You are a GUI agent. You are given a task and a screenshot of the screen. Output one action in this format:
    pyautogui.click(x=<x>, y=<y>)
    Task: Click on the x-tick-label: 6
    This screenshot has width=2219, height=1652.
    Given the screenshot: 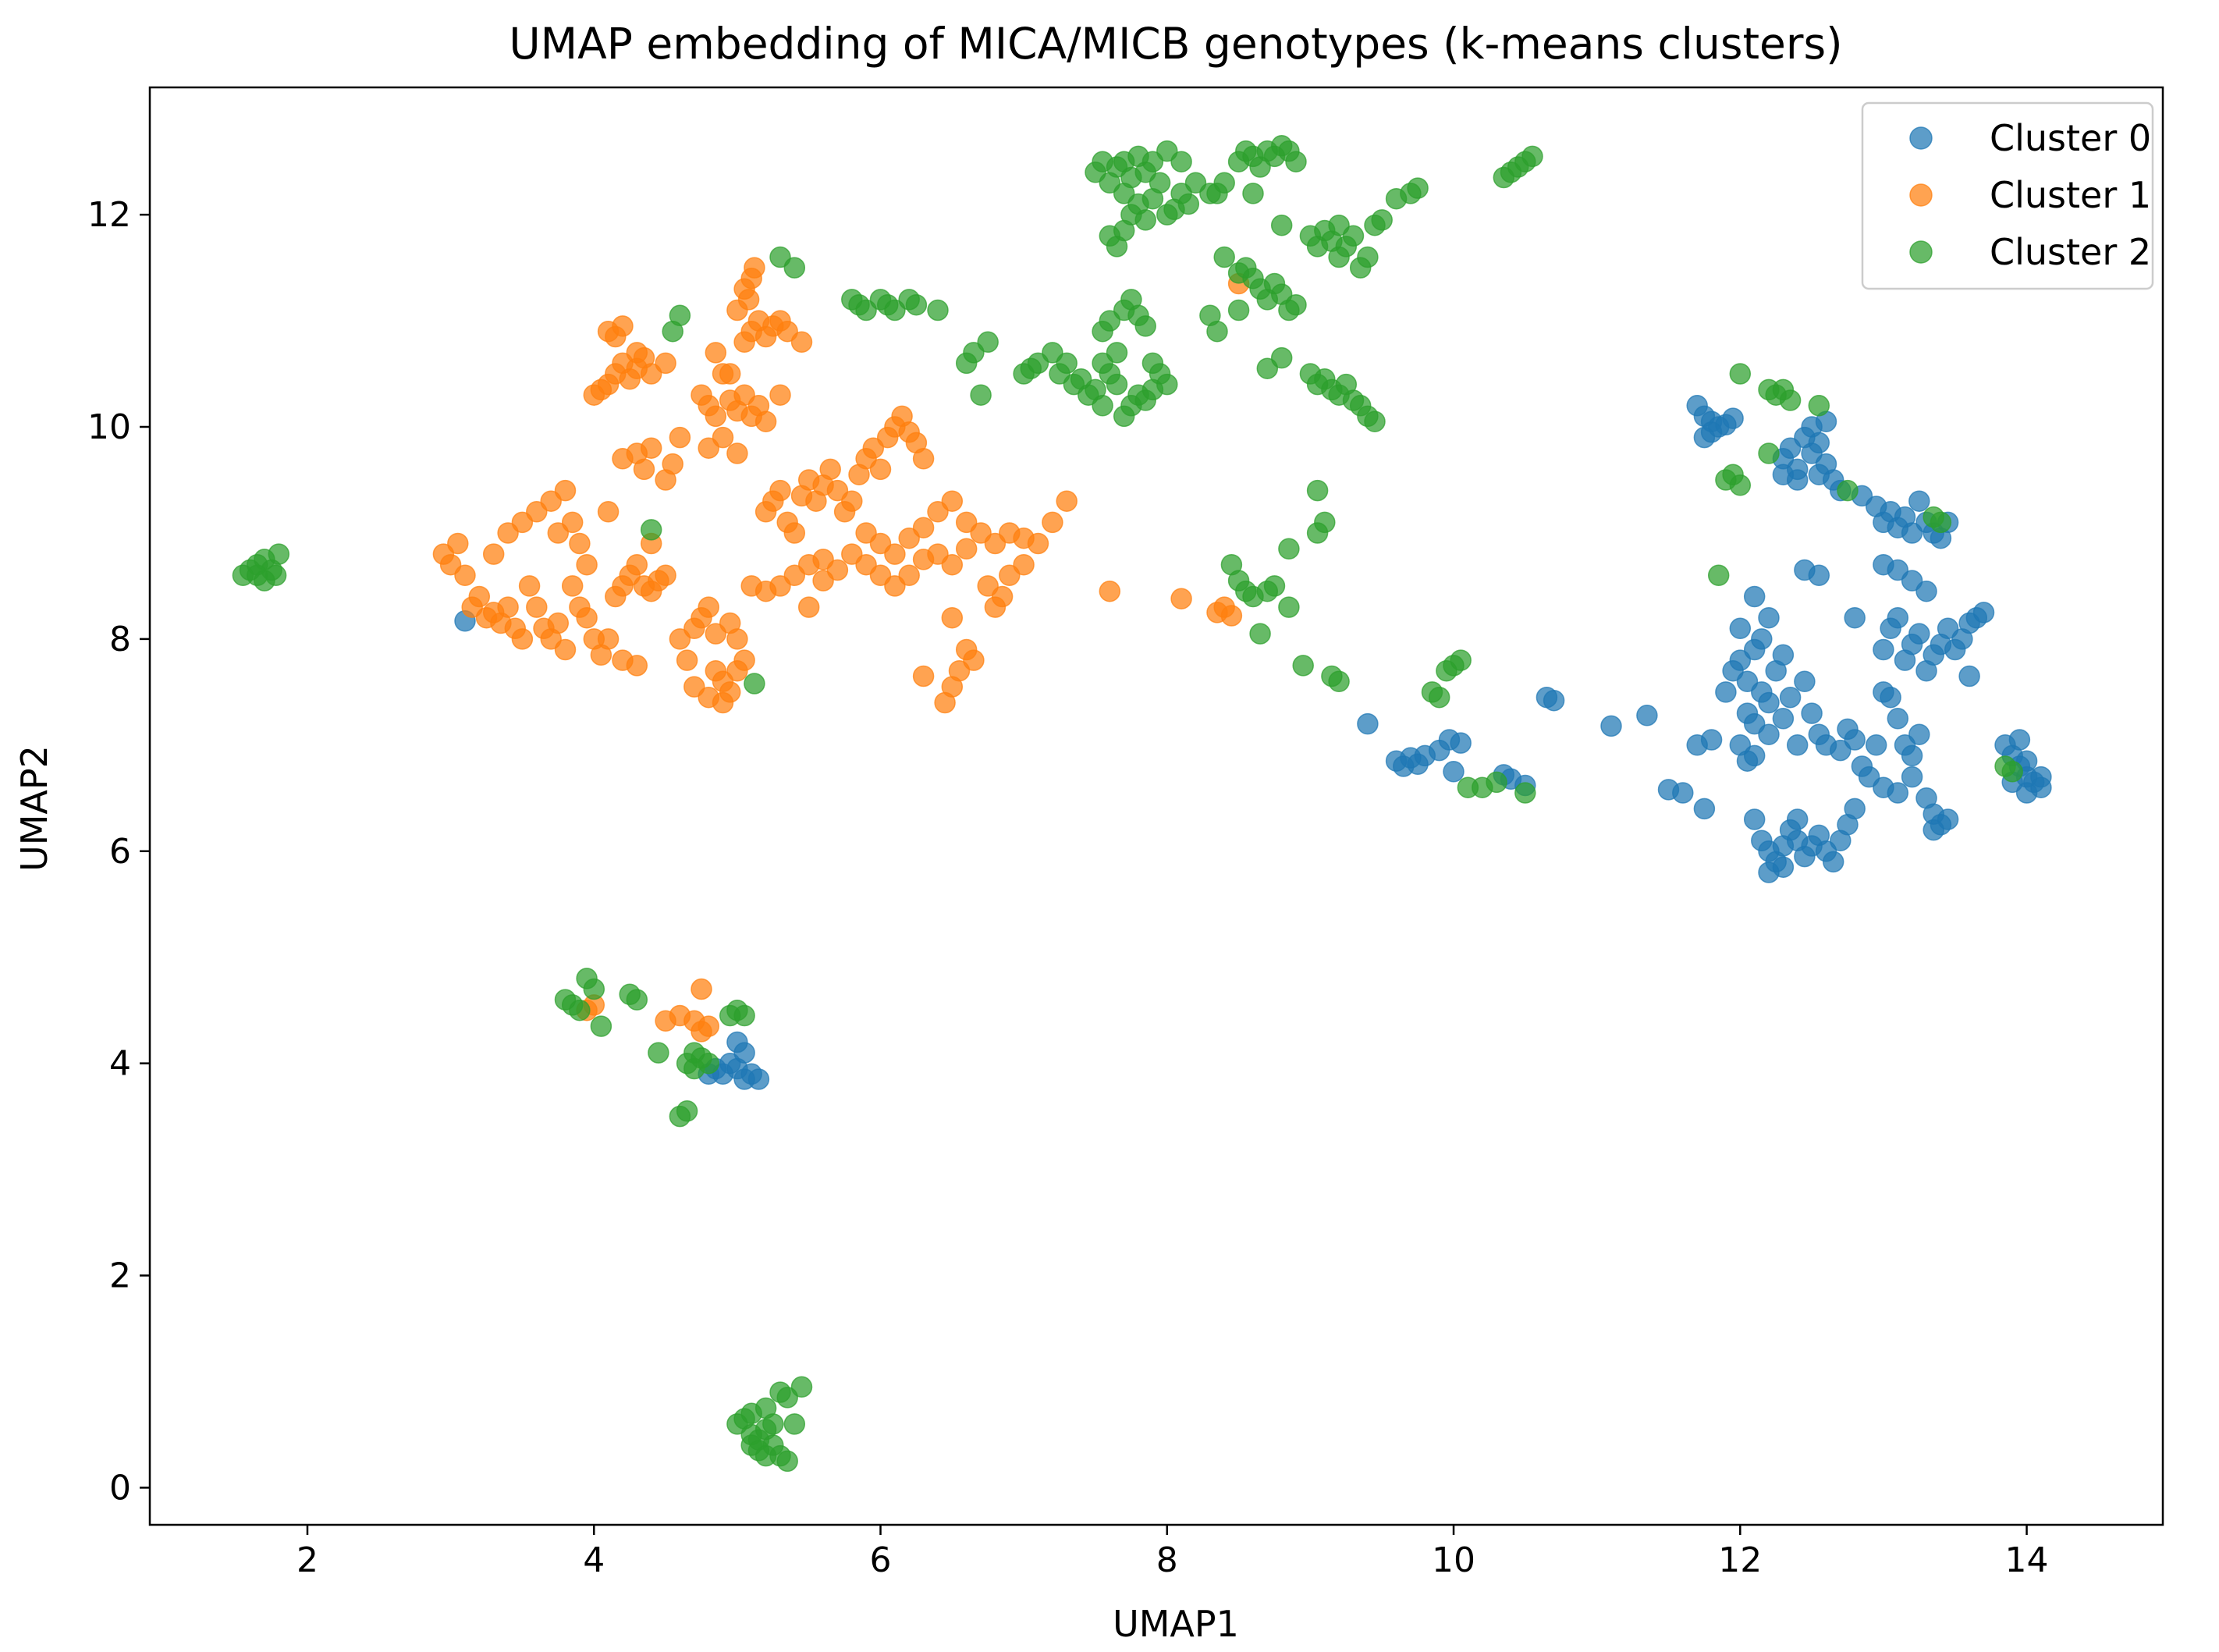 What is the action you would take?
    pyautogui.click(x=881, y=1560)
    